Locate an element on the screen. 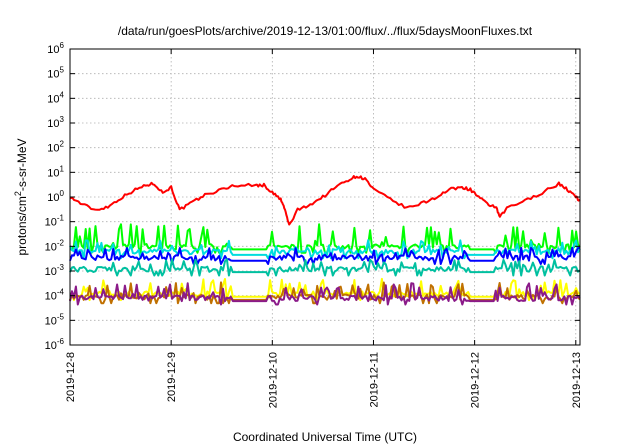  y-tick-label: 10⁻⁵ is located at coordinates (55, 319).